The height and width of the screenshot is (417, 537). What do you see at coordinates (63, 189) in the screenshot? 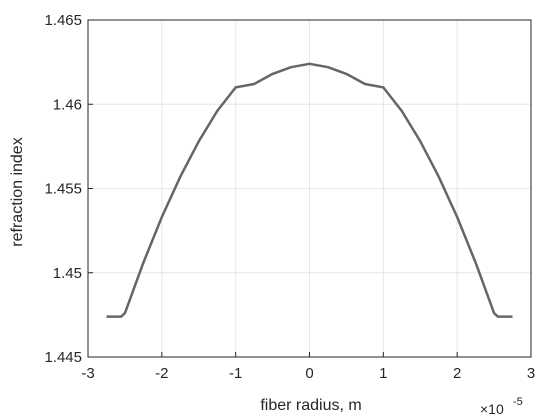
I see `y-tick-label: 1.455` at bounding box center [63, 189].